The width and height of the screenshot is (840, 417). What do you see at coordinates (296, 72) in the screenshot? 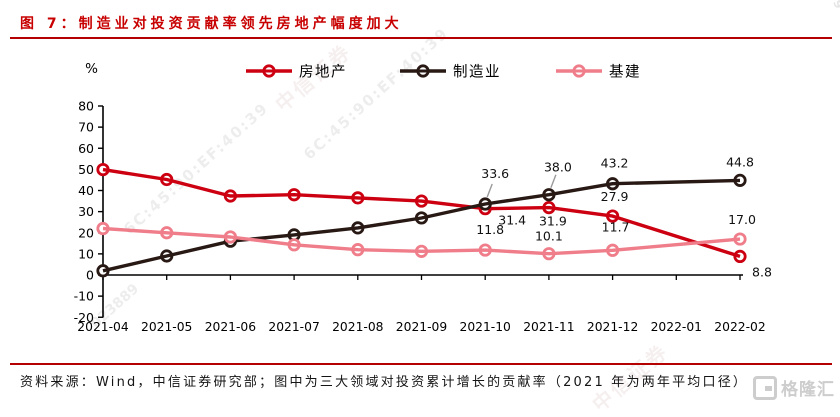
I see `legend-item-real-estate: 房地产` at bounding box center [296, 72].